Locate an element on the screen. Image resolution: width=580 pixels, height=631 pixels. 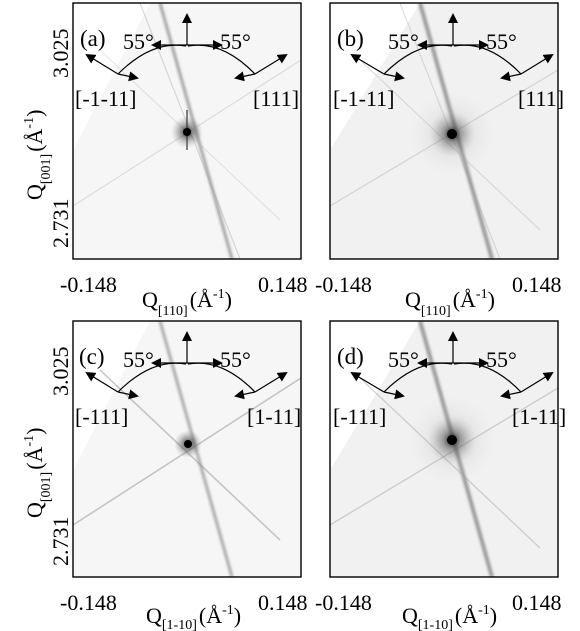
ylabel-bottom-unit-sup: -1 is located at coordinates (29, 441).